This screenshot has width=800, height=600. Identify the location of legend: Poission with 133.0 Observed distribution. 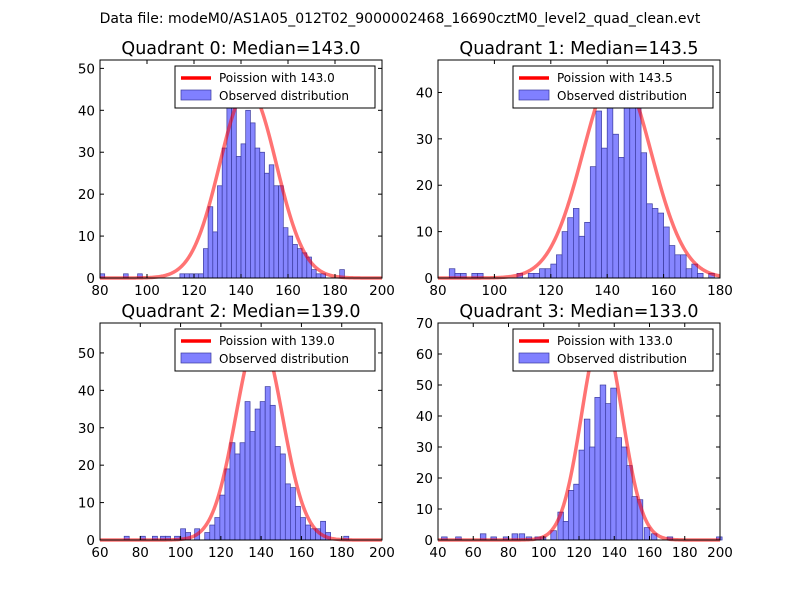
(613, 350).